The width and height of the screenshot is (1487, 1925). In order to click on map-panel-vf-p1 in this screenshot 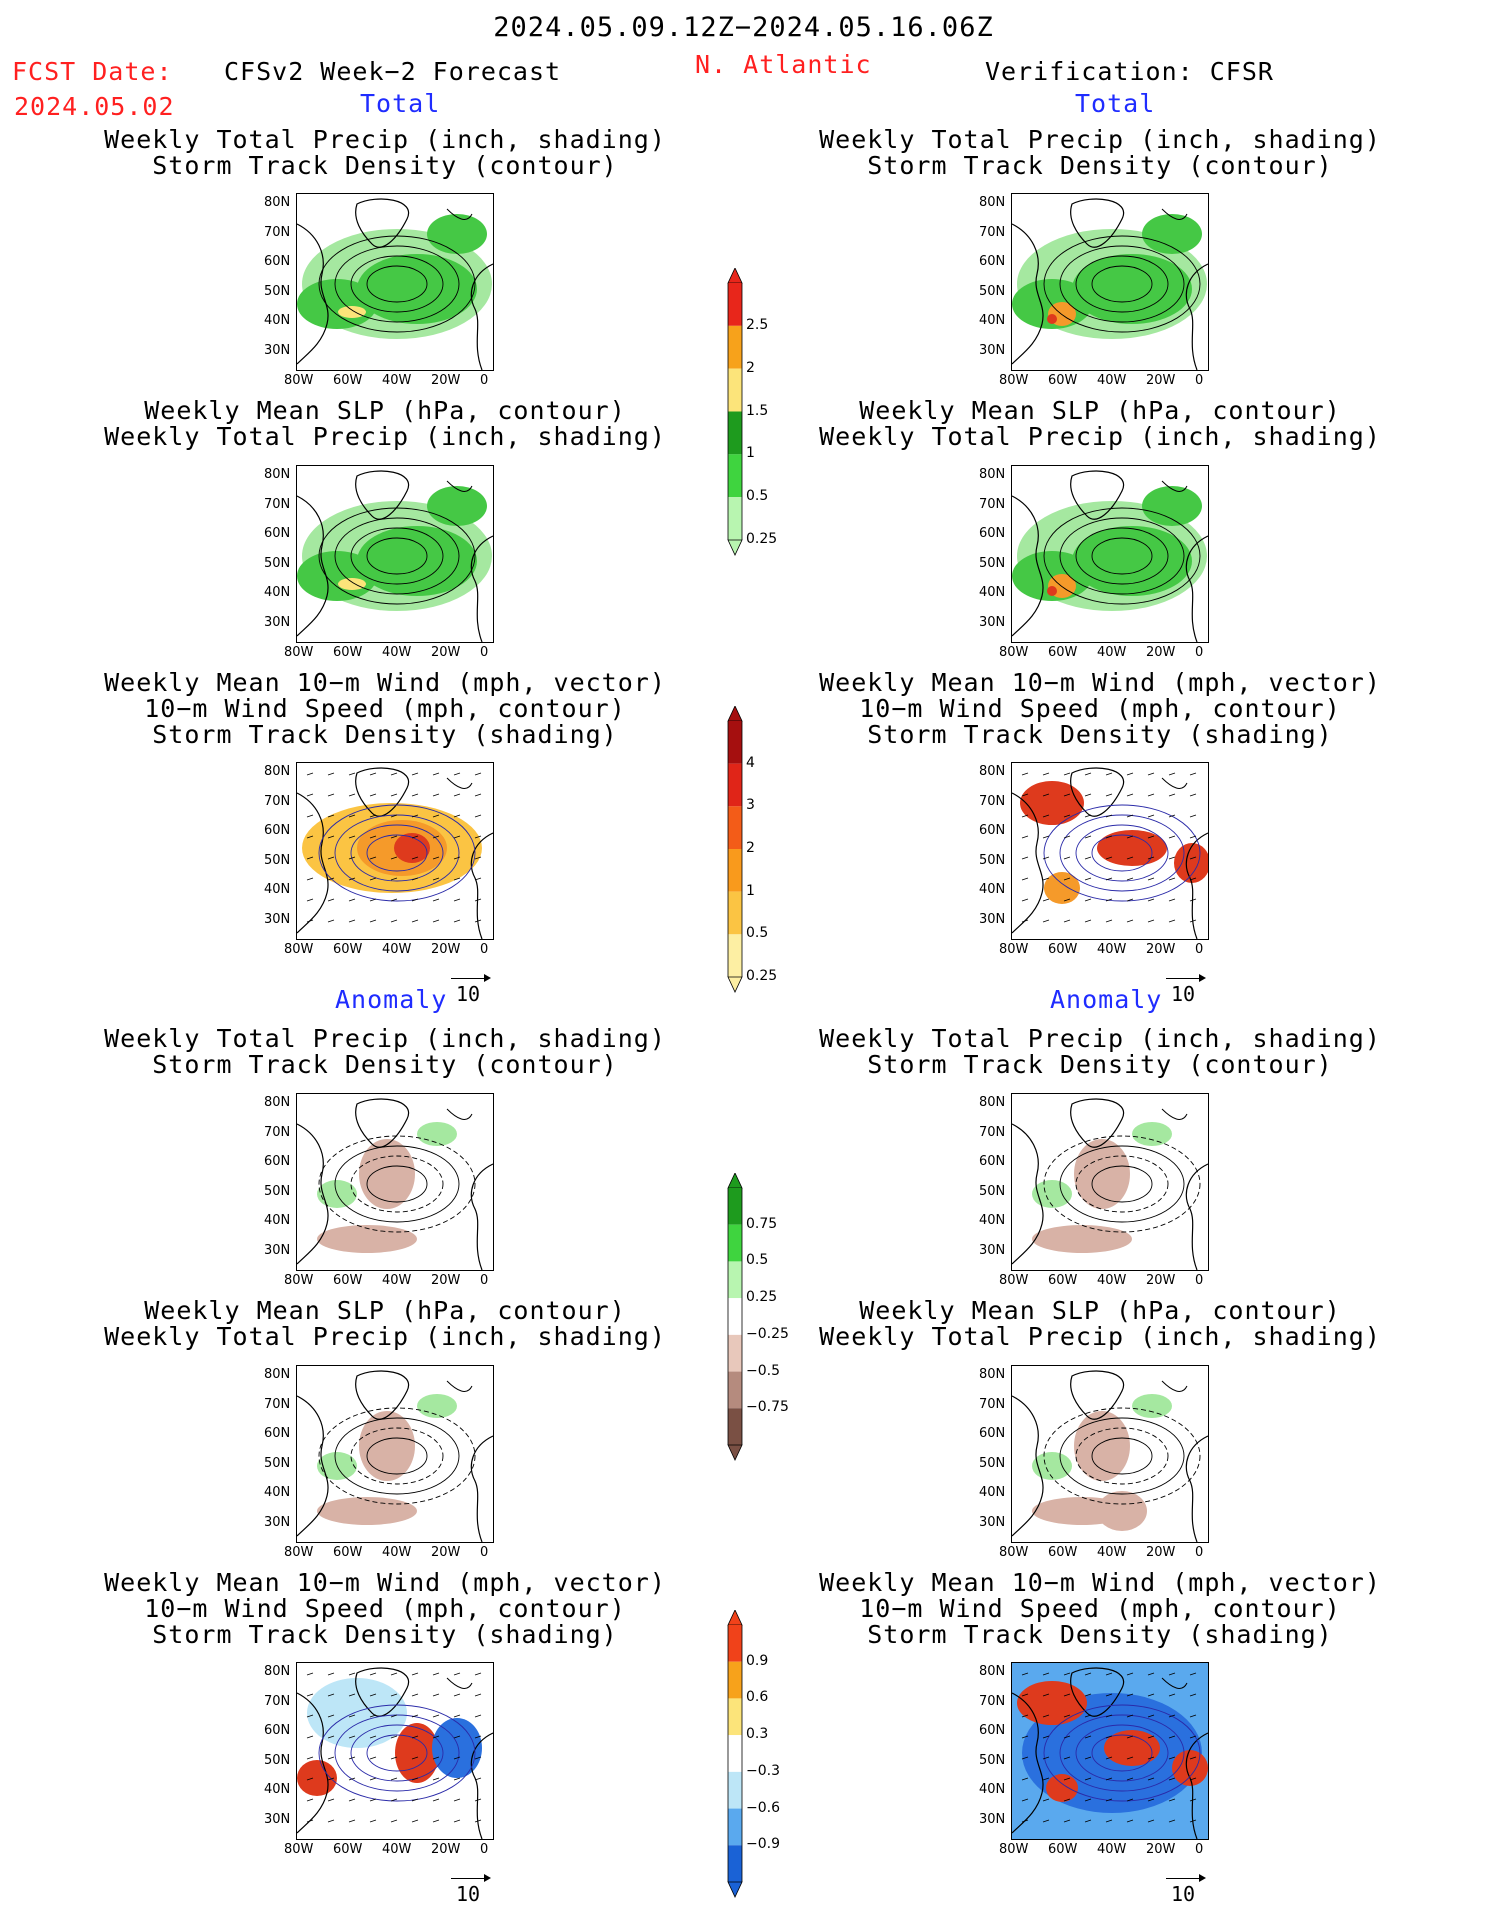, I will do `click(1110, 282)`.